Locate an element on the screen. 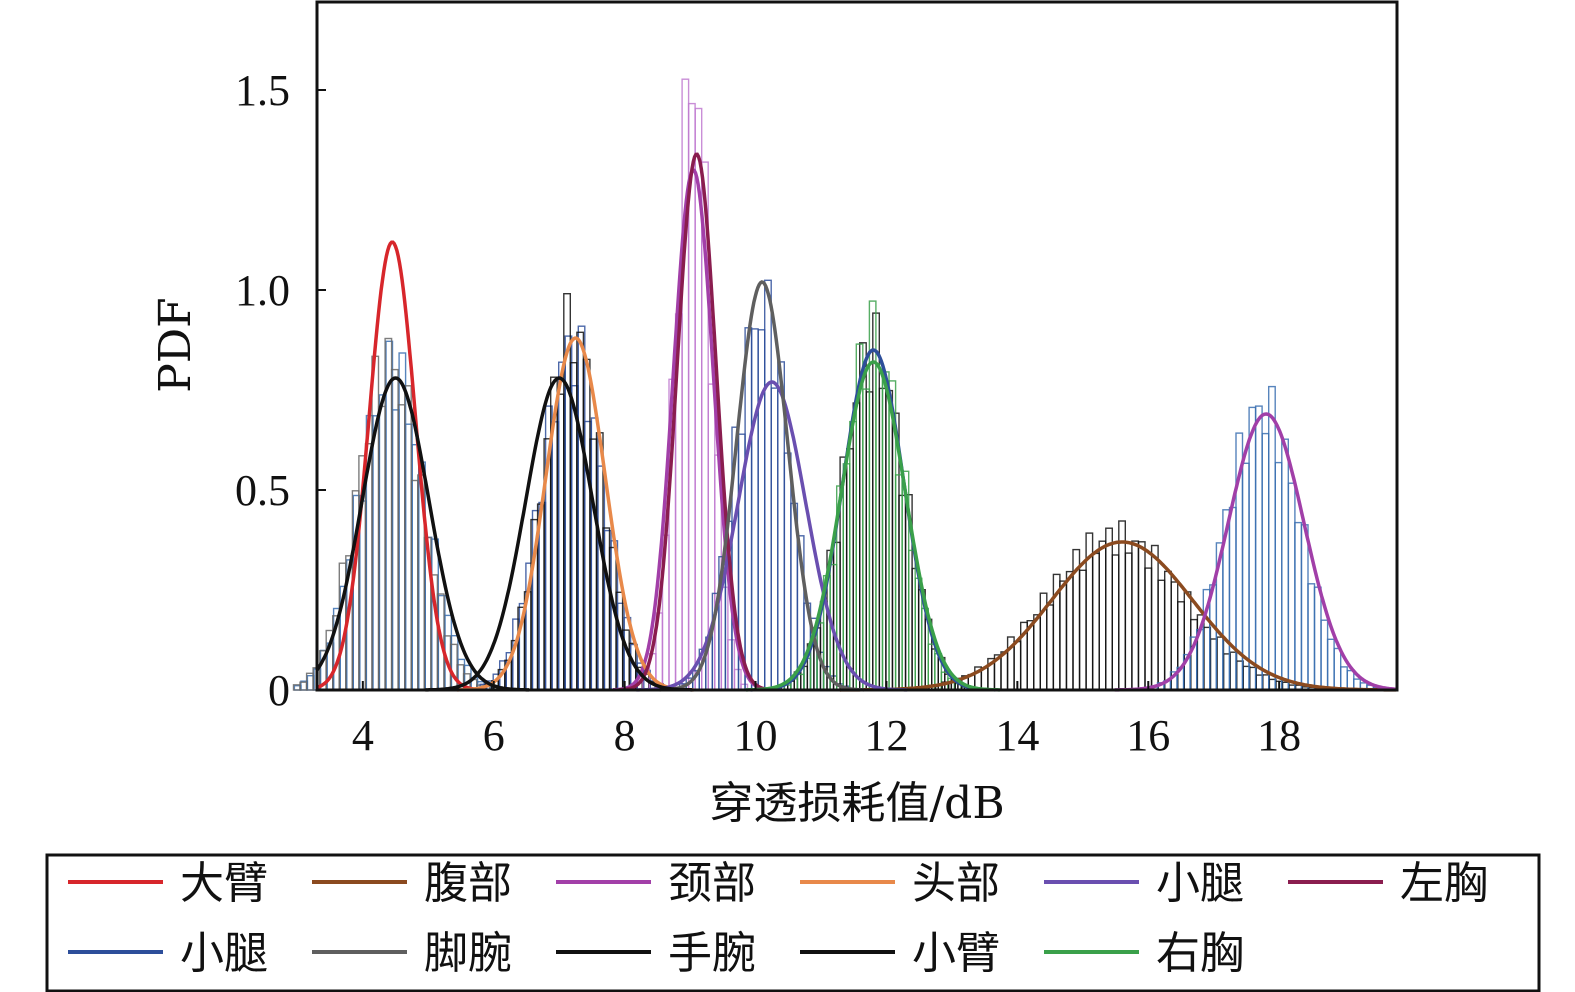 The width and height of the screenshot is (1575, 992). legend-label: 颈部 is located at coordinates (712, 883).